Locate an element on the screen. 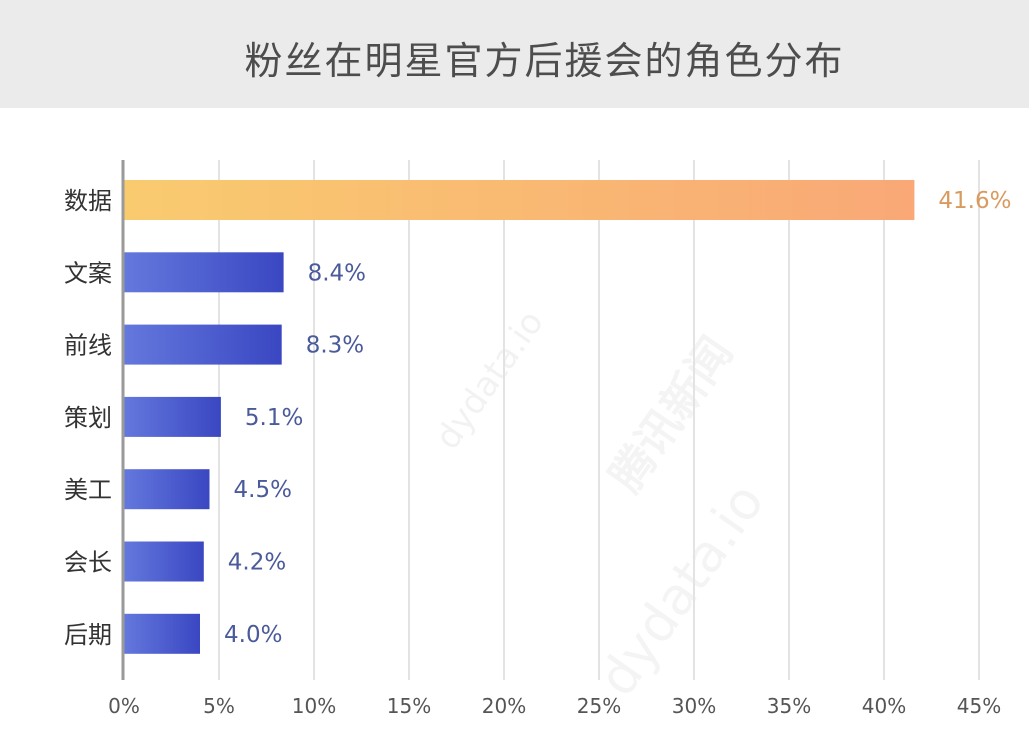 This screenshot has height=746, width=1029. category-label: 策划 is located at coordinates (88, 418).